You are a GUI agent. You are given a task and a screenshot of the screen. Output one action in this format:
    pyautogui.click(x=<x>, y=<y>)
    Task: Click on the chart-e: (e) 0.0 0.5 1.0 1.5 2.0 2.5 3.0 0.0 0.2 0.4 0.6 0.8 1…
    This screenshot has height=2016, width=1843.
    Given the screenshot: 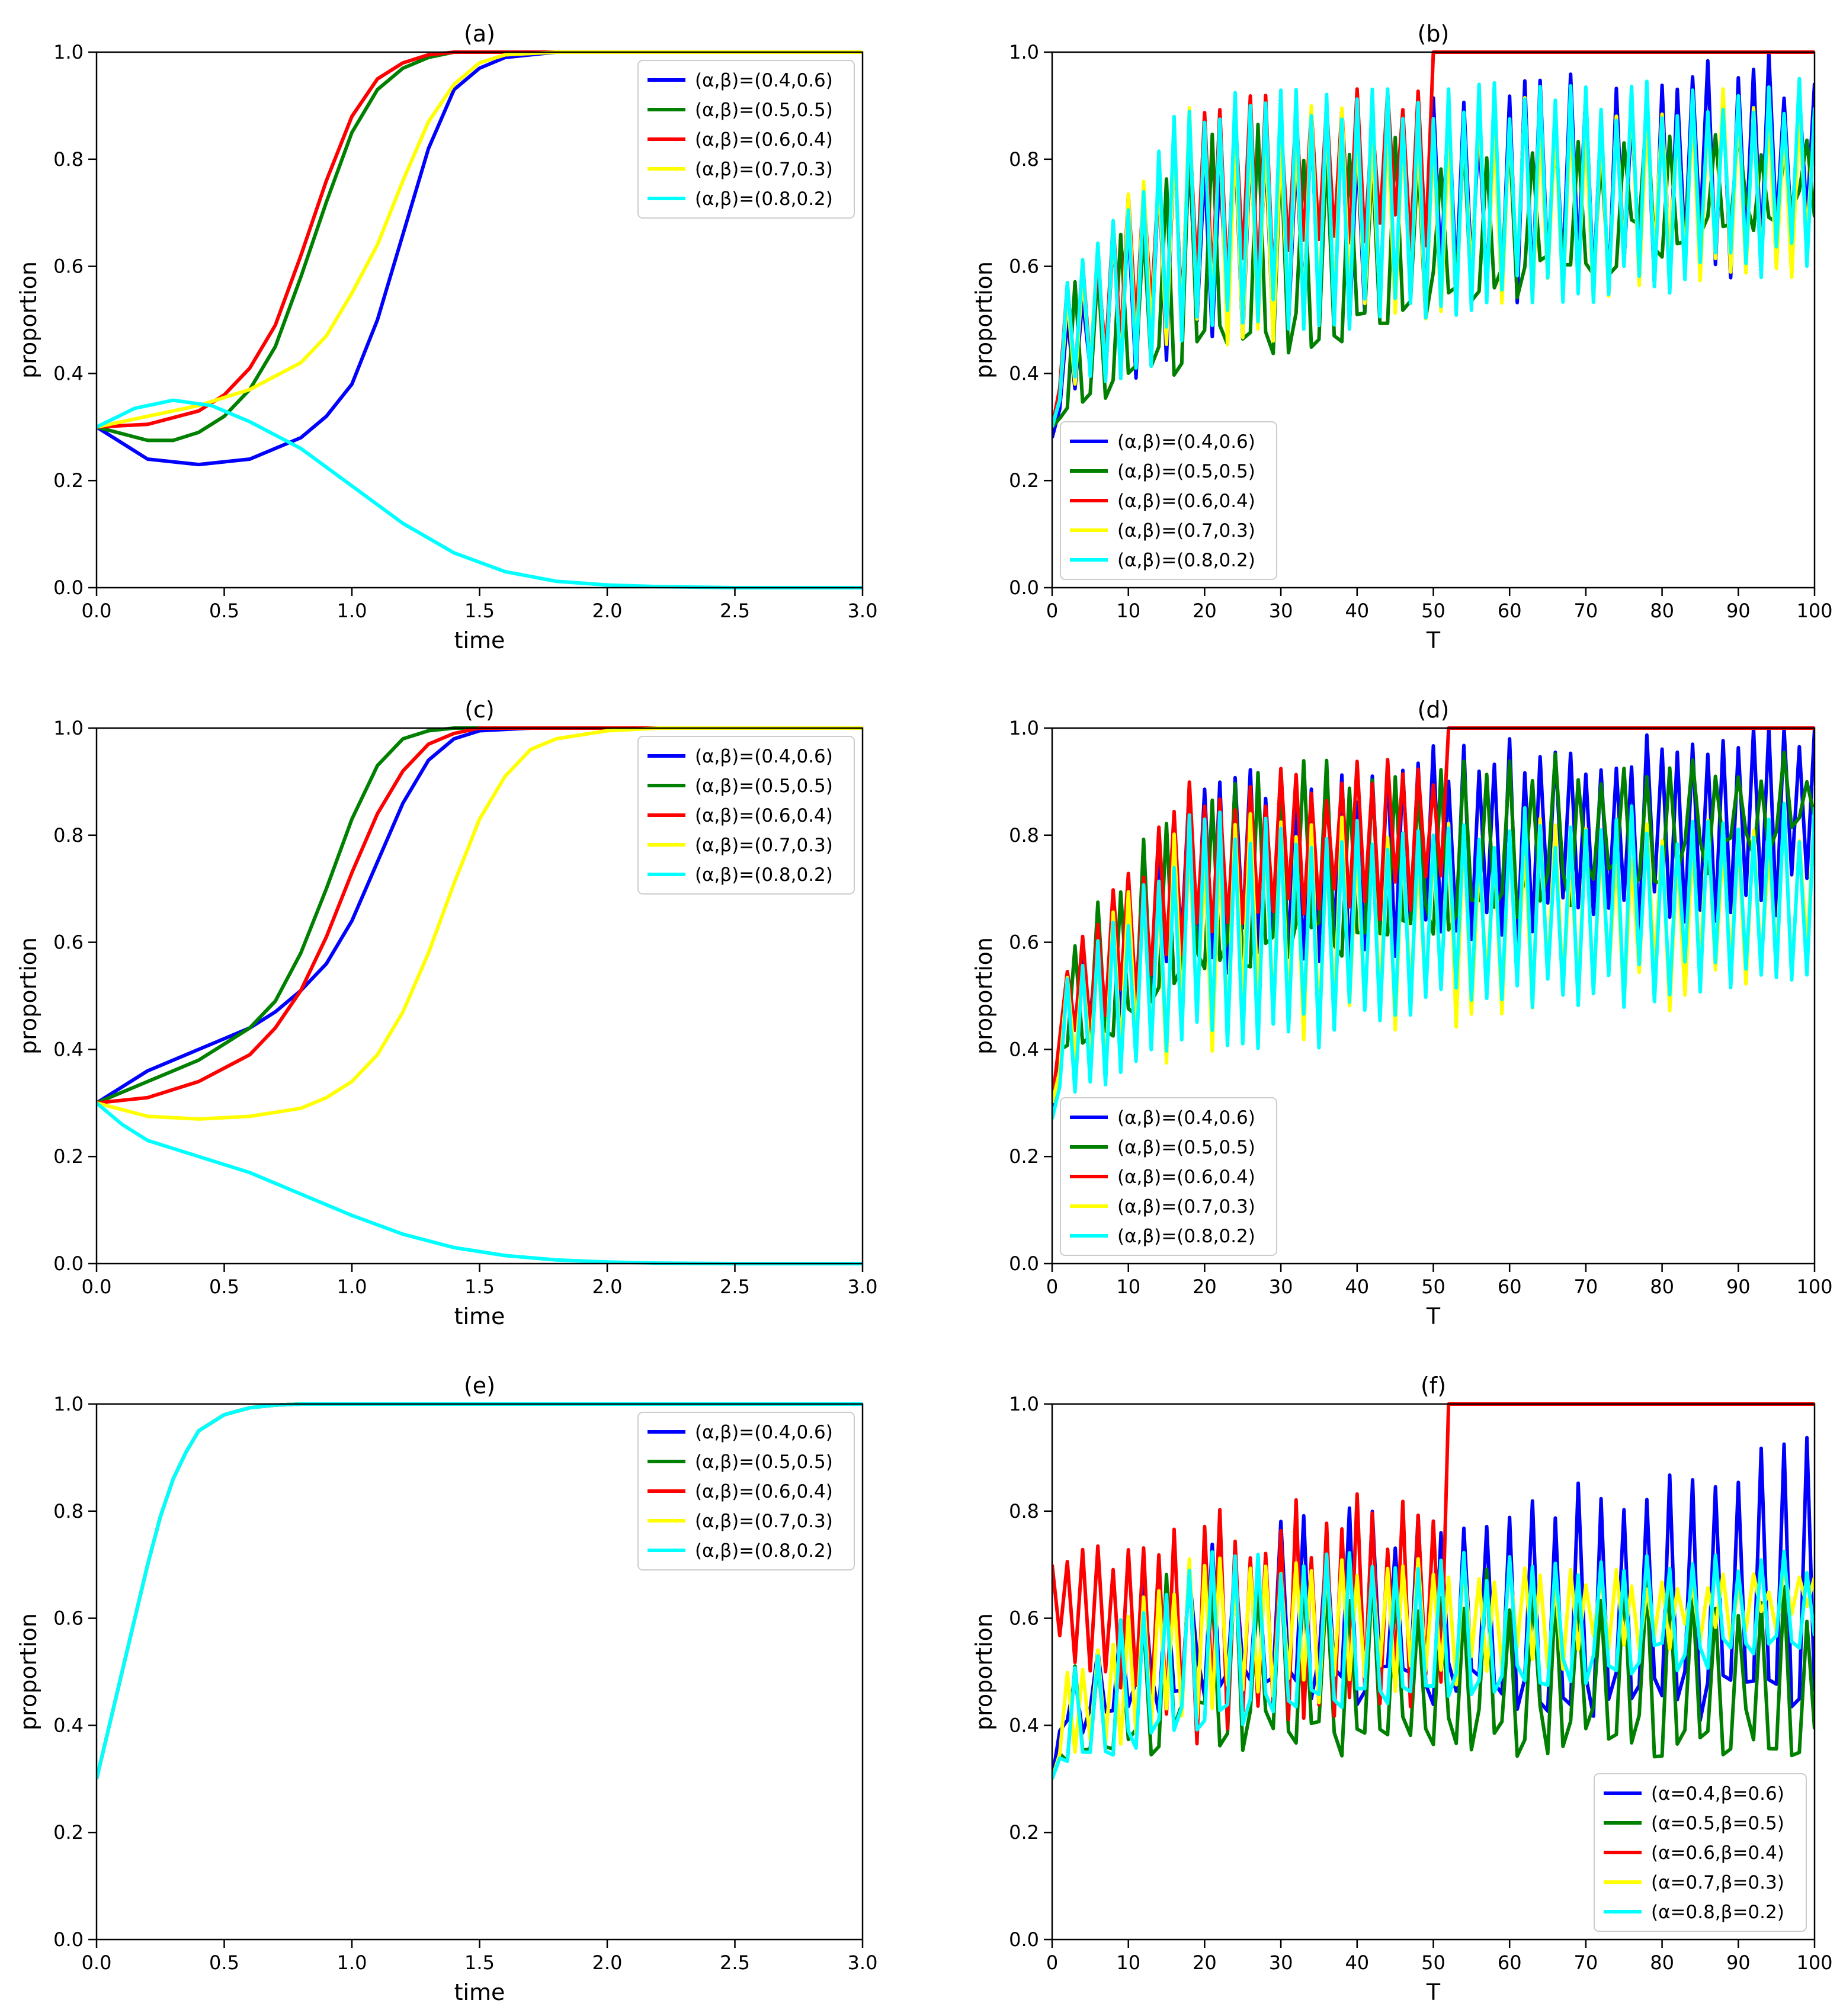 What is the action you would take?
    pyautogui.click(x=446, y=1689)
    